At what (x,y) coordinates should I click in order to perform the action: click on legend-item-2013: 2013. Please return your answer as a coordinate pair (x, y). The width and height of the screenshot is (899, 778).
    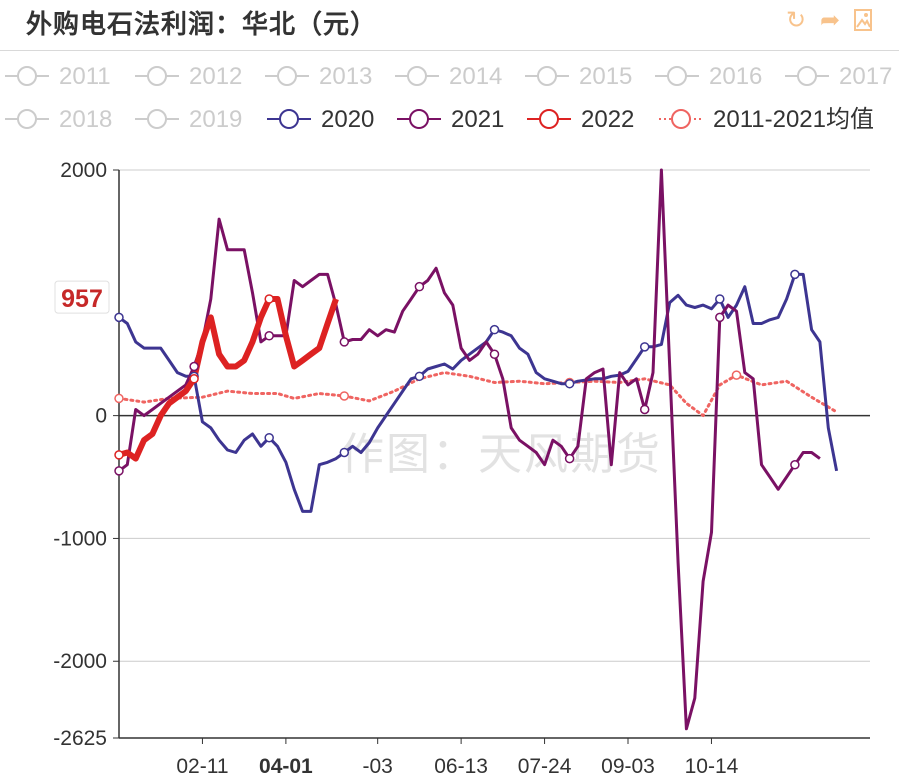
    Looking at the image, I should click on (318, 76).